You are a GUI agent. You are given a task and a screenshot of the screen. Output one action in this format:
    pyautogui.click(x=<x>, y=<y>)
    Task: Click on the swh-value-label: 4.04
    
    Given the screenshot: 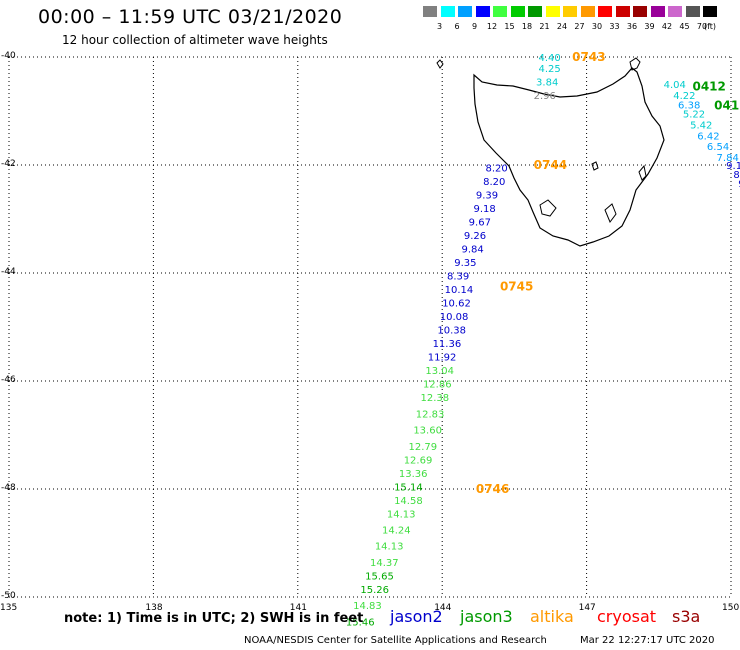 What is the action you would take?
    pyautogui.click(x=675, y=85)
    